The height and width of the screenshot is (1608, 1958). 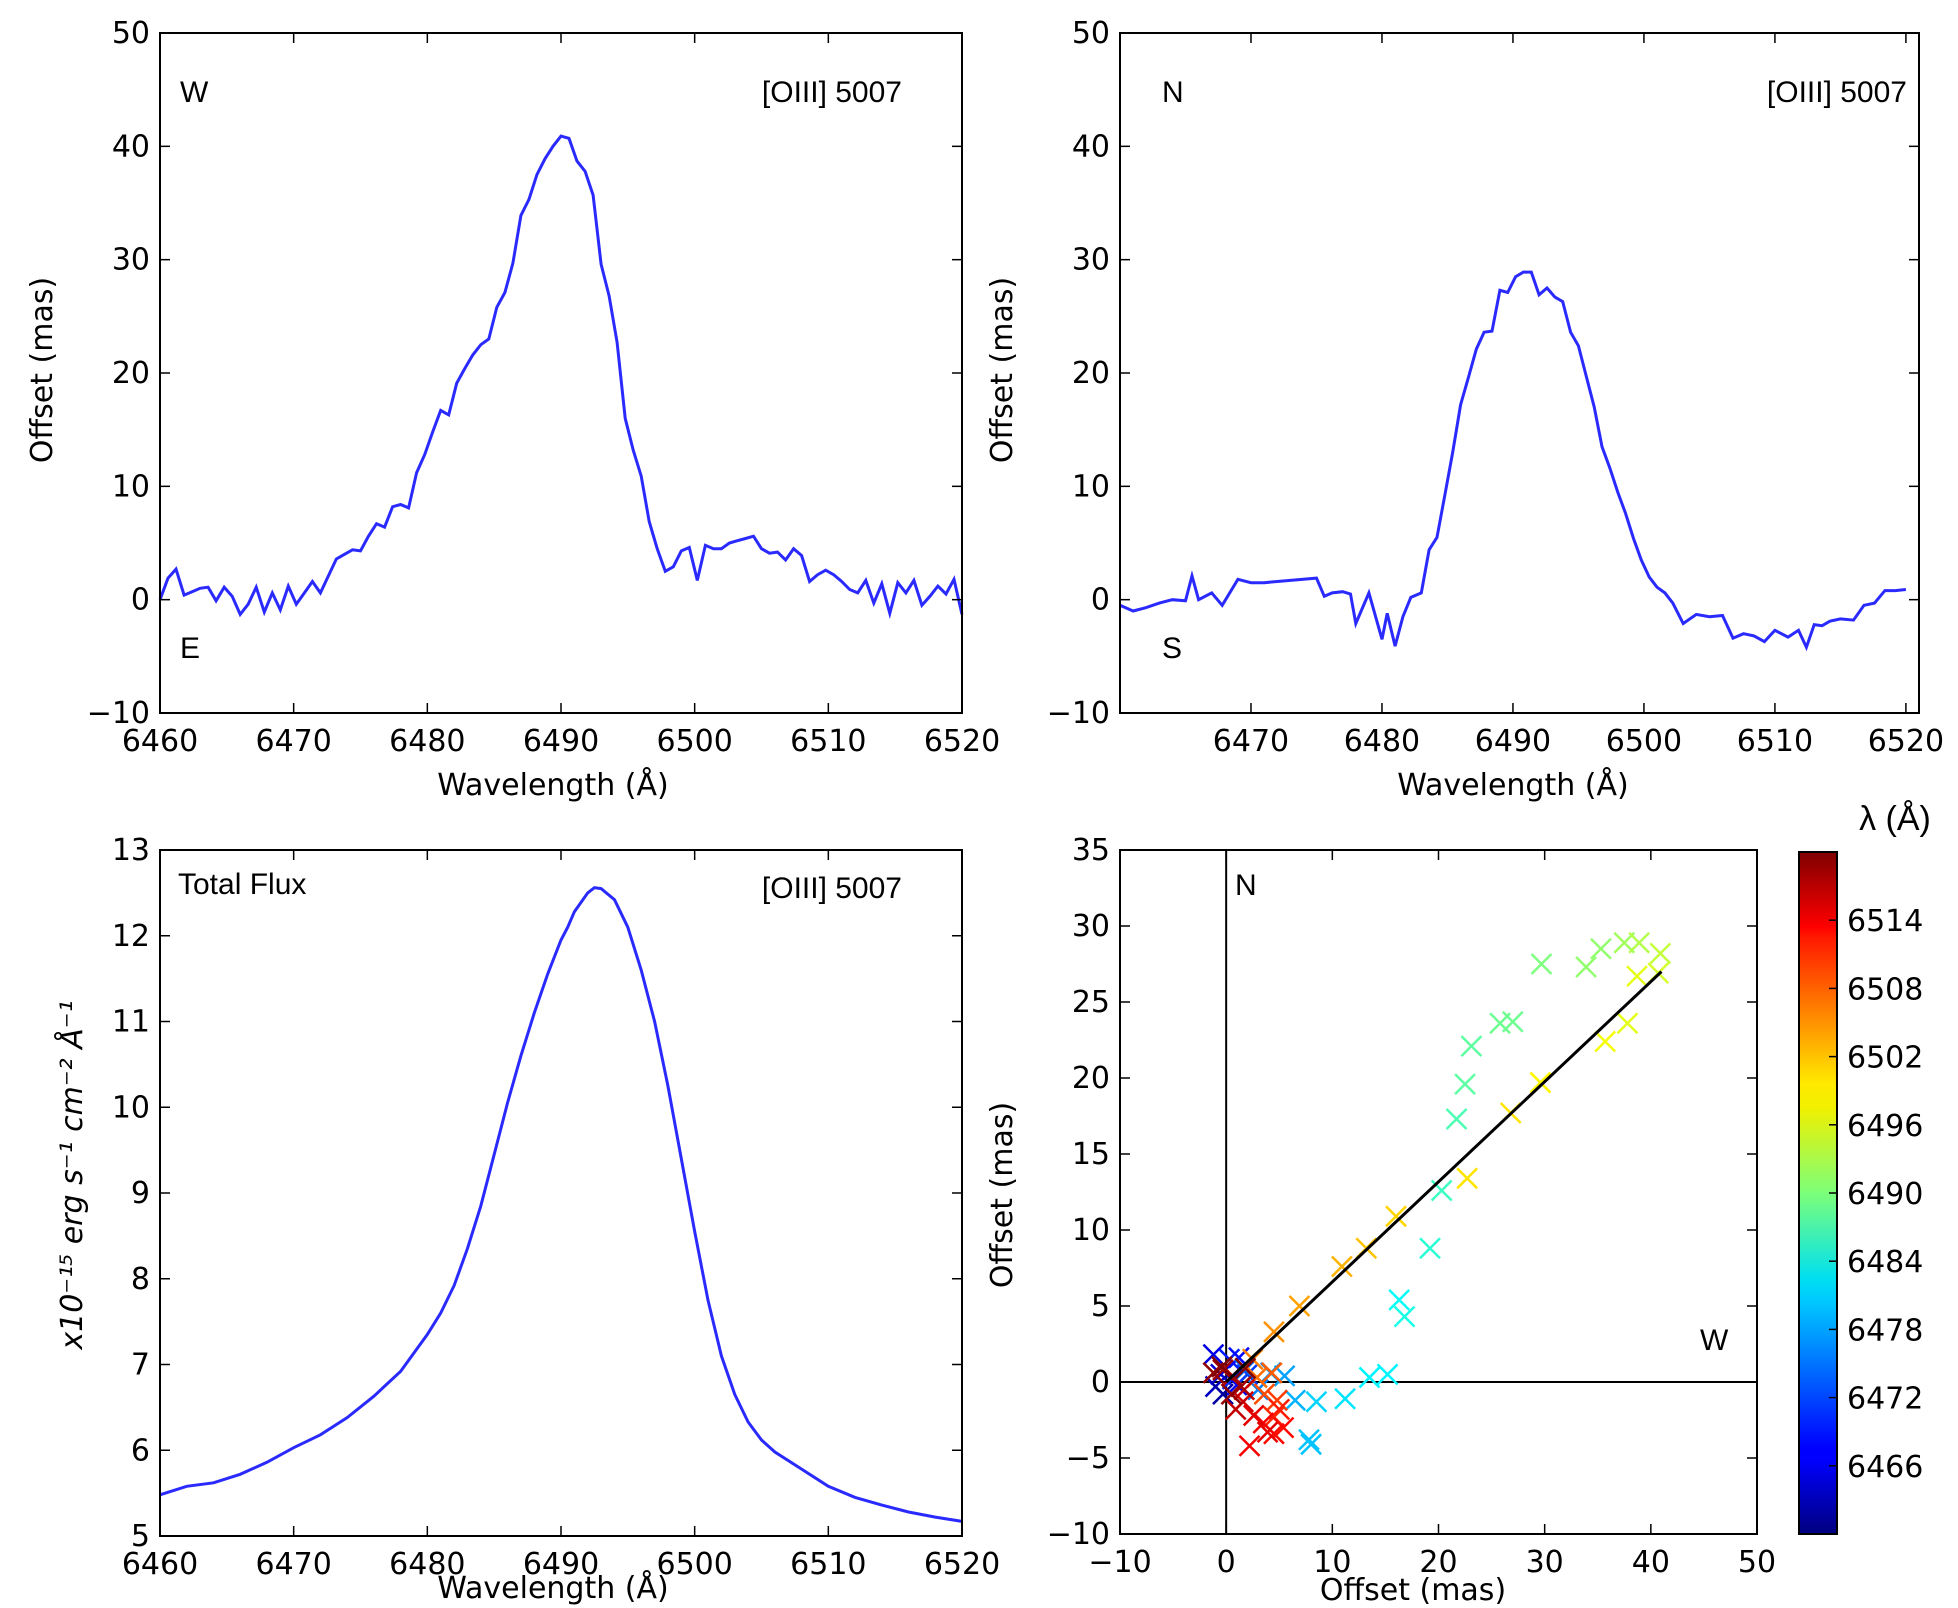 What do you see at coordinates (1885, 921) in the screenshot?
I see `colorbar-tick-label: 6514` at bounding box center [1885, 921].